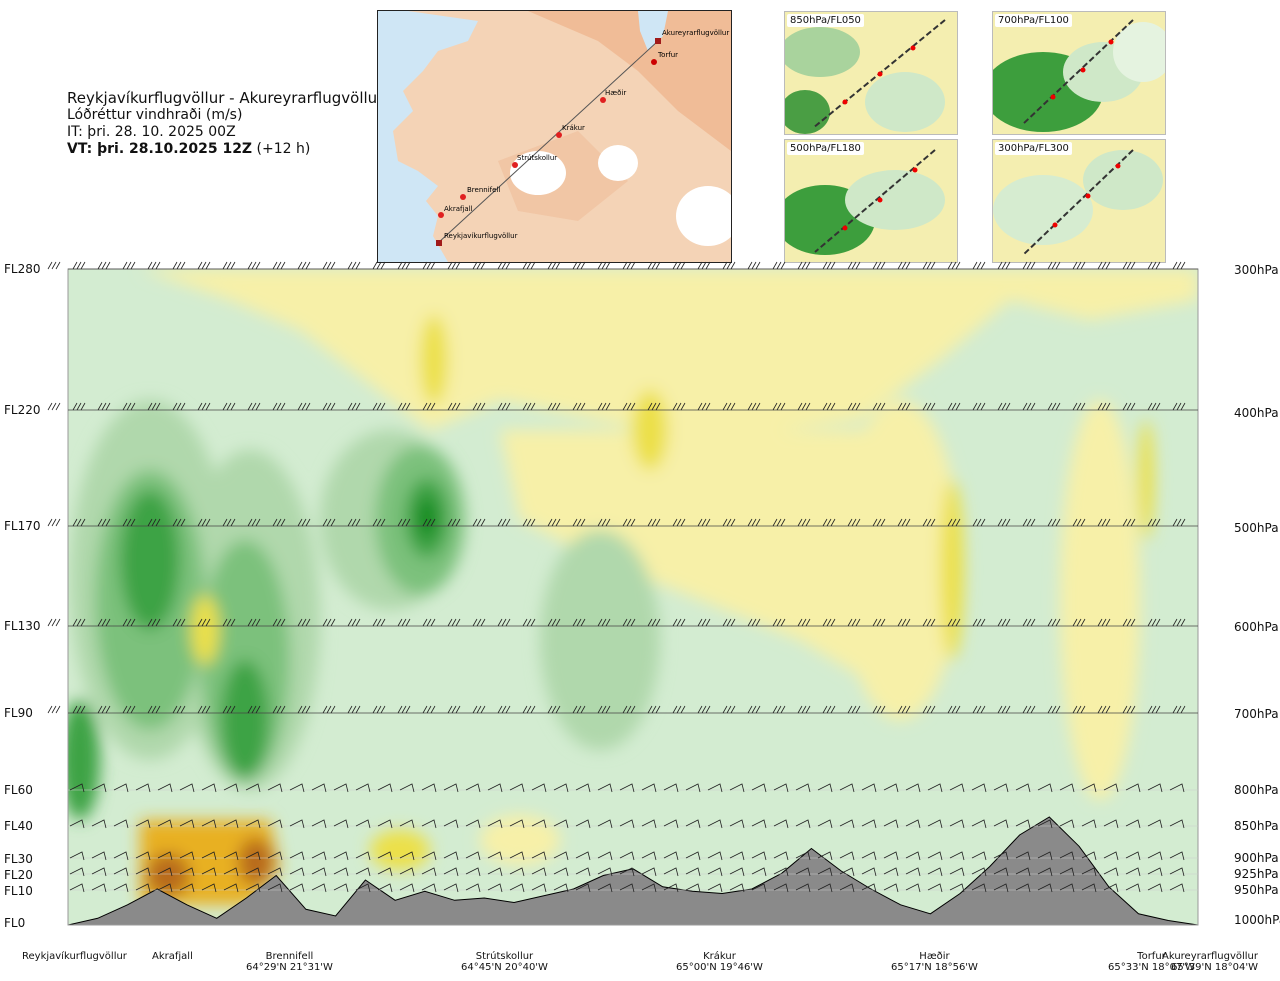 This screenshot has height=981, width=1280. I want to click on station-coord: 65°00'N 19°46'W, so click(719, 967).